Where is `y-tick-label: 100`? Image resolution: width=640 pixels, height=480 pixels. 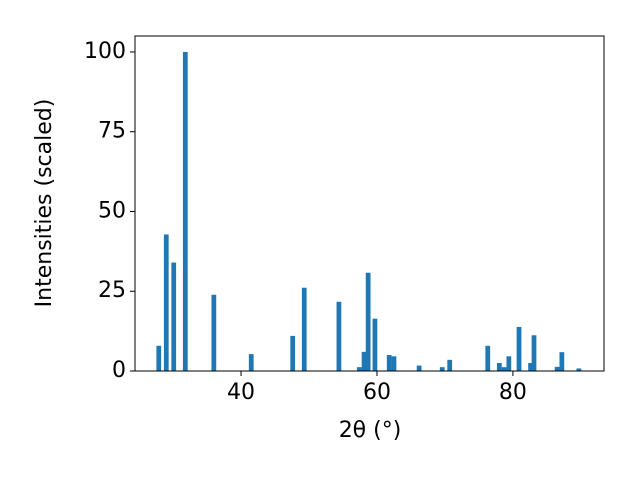
y-tick-label: 100 is located at coordinates (105, 51).